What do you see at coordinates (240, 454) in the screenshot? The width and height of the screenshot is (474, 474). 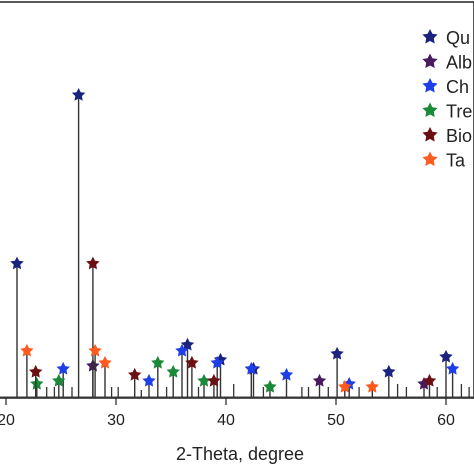 I see `x-axis-label: 2-Theta, degree` at bounding box center [240, 454].